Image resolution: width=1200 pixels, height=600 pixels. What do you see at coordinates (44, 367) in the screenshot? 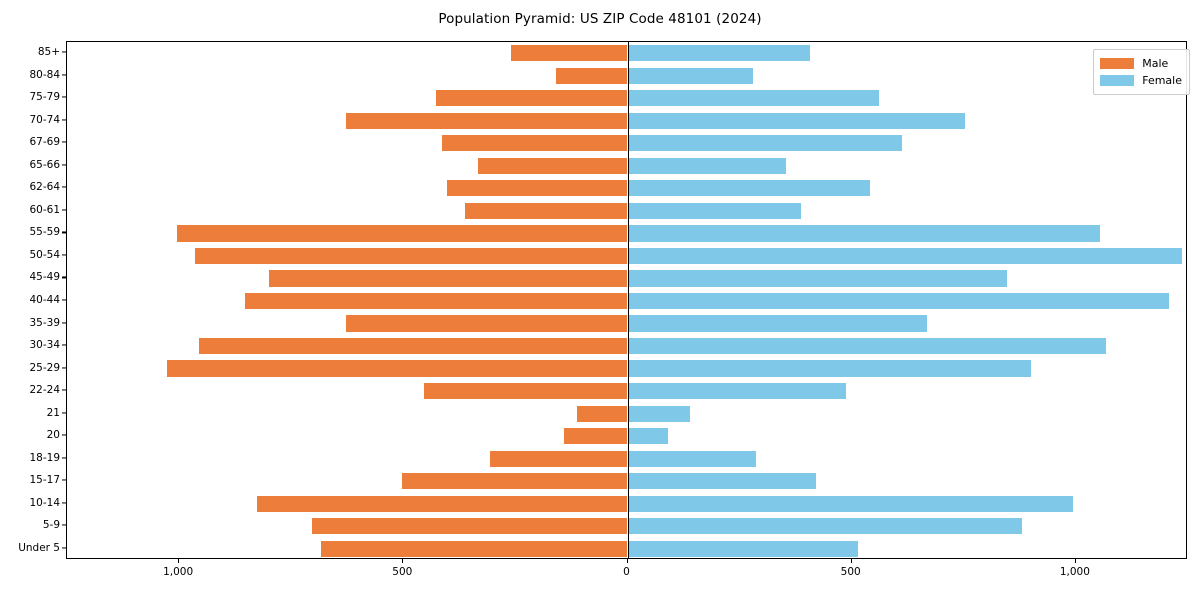
I see `y-axis-tick-label: 25-29` at bounding box center [44, 367].